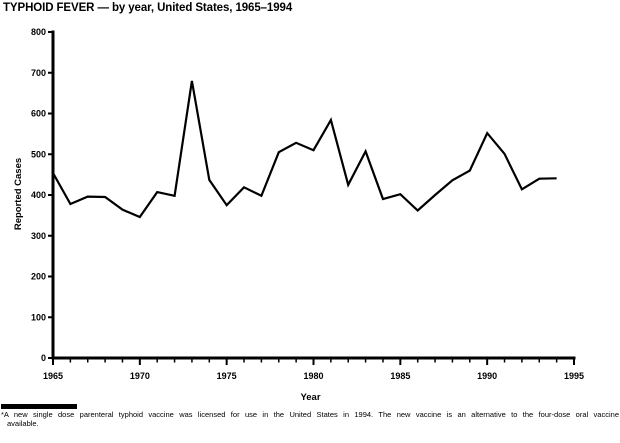  What do you see at coordinates (38, 154) in the screenshot?
I see `y-tick-label: 500` at bounding box center [38, 154].